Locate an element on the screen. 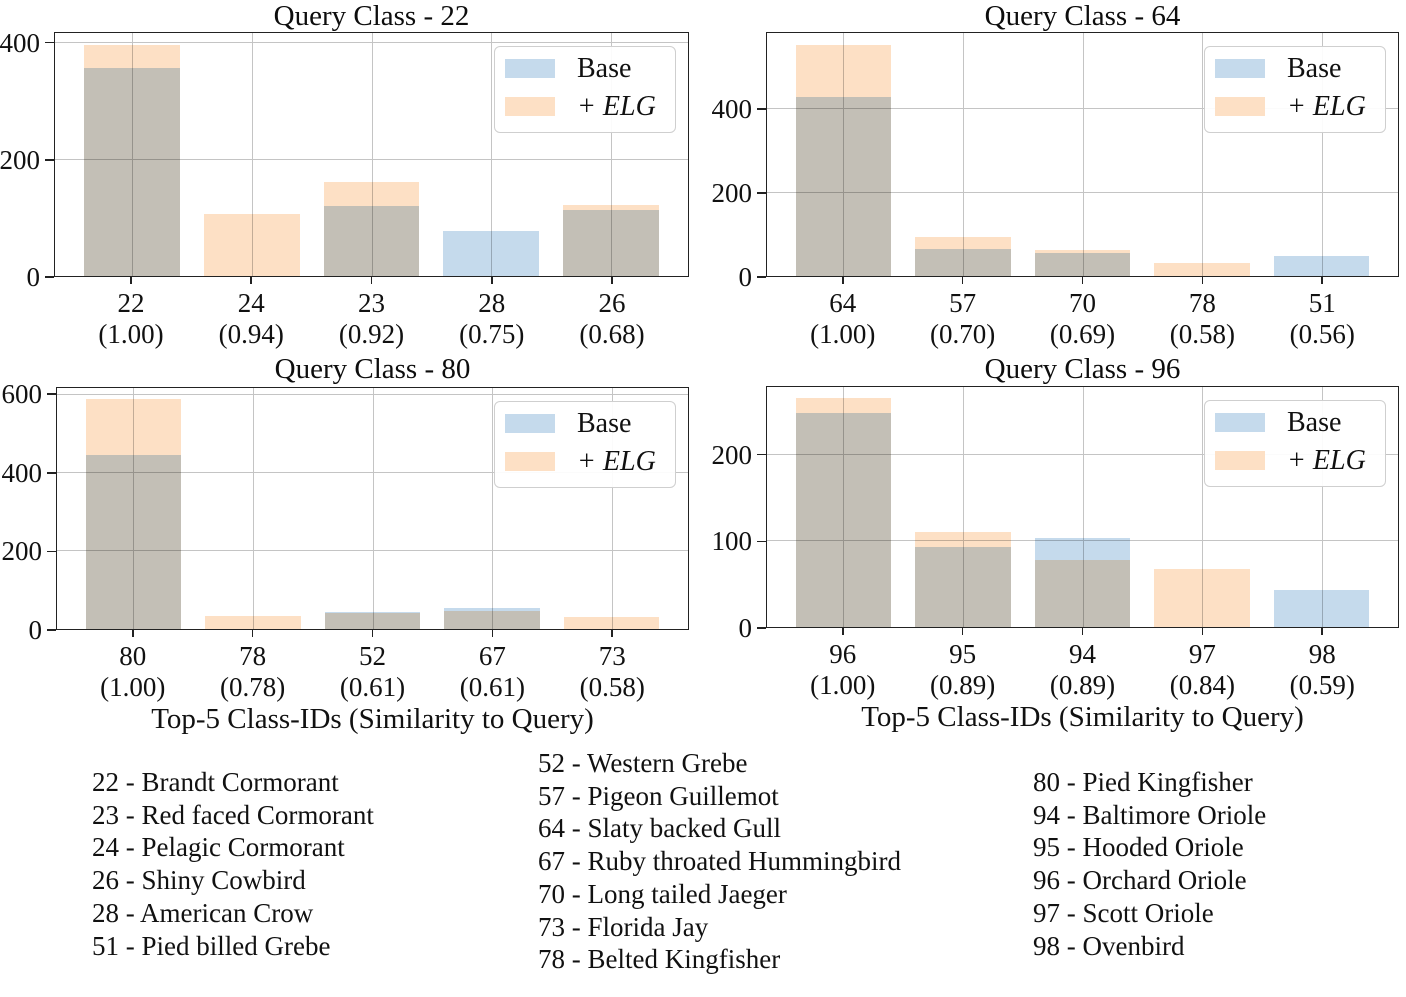 The width and height of the screenshot is (1406, 997). y-tick-label: 200 is located at coordinates (732, 192).